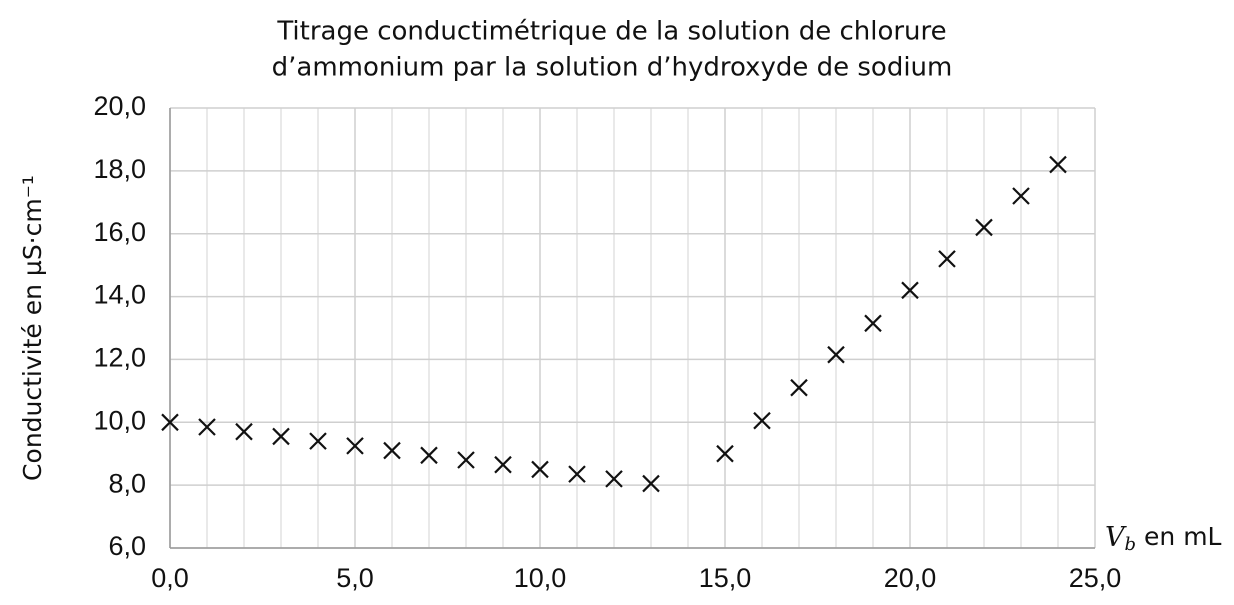 This screenshot has height=605, width=1234. What do you see at coordinates (119, 232) in the screenshot?
I see `y-tick-label: 16,0` at bounding box center [119, 232].